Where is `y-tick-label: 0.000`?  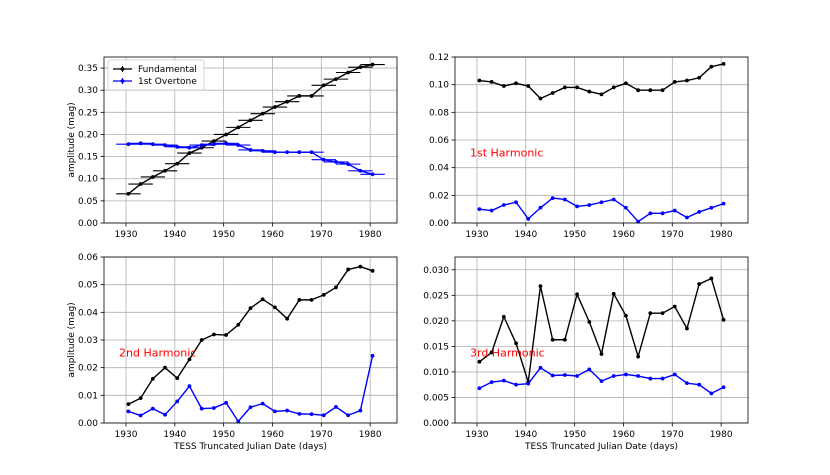 y-tick-label: 0.000 is located at coordinates (436, 424).